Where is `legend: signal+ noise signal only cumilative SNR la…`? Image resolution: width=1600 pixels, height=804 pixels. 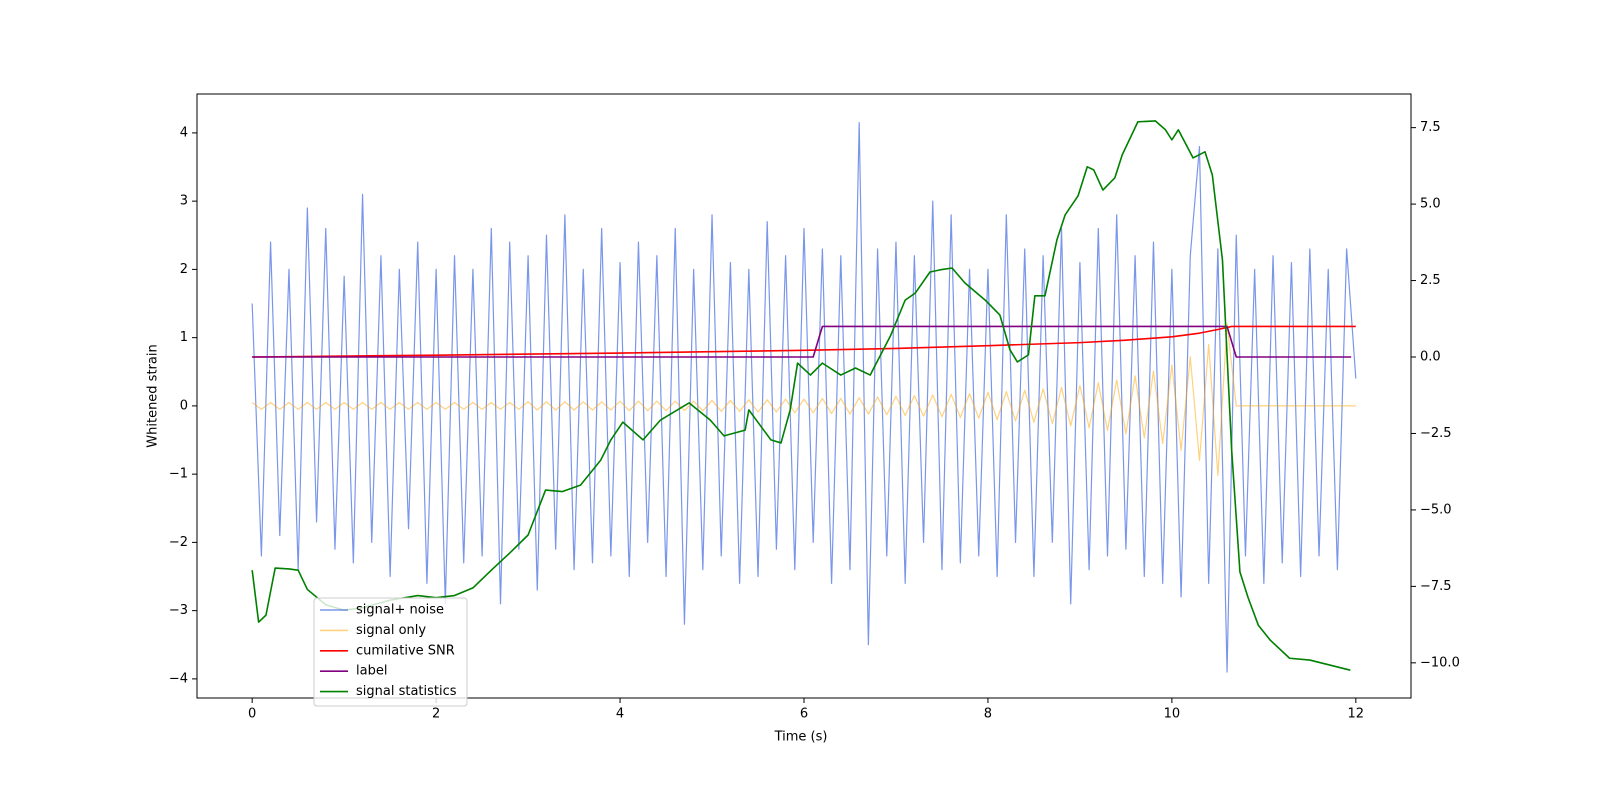
legend: signal+ noise signal only cumilative SNR la… is located at coordinates (390, 652).